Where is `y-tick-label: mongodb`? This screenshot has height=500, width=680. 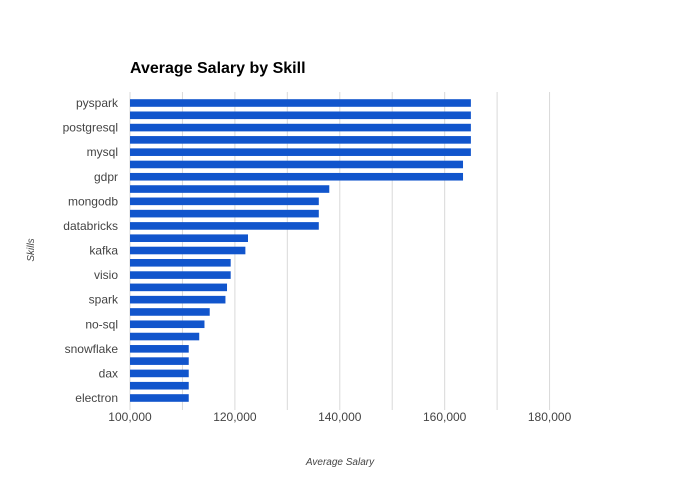
y-tick-label: mongodb is located at coordinates (93, 201).